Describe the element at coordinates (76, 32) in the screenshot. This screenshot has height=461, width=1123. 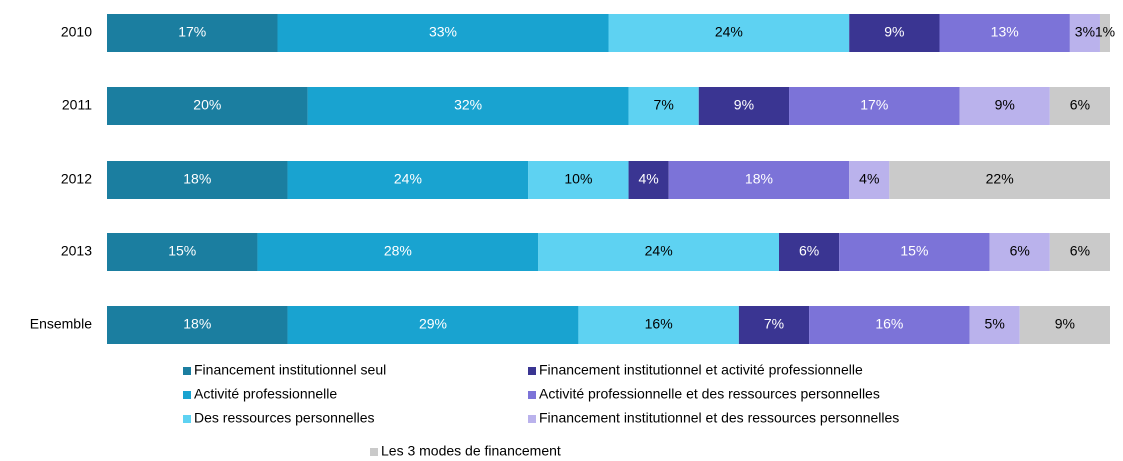
I see `y-tick-label: 2010` at that location.